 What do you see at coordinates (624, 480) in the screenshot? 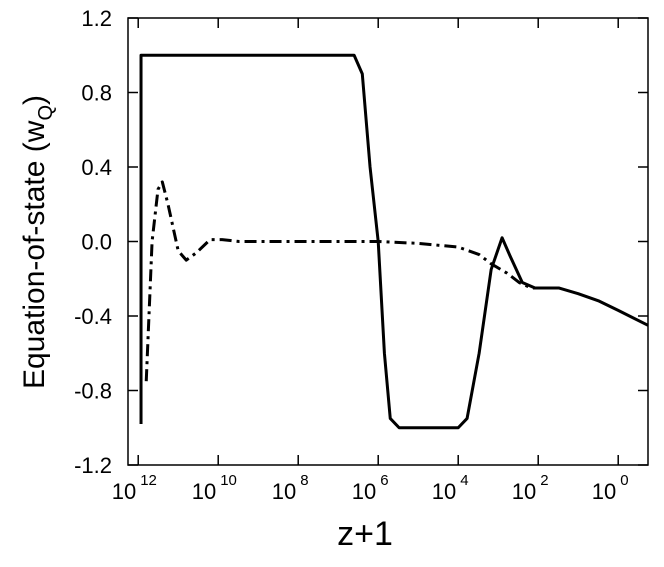
I see `x-tick-exponent: 0` at bounding box center [624, 480].